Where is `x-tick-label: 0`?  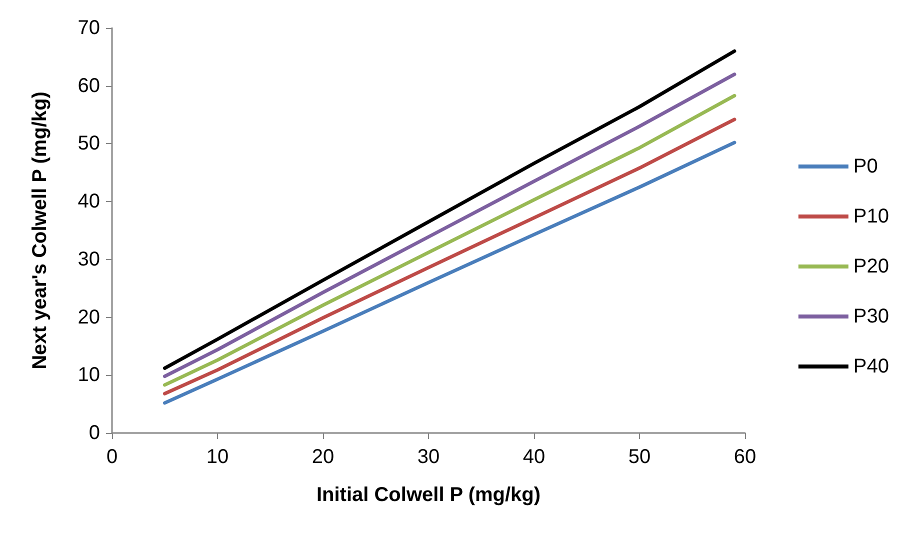
x-tick-label: 0 is located at coordinates (112, 457).